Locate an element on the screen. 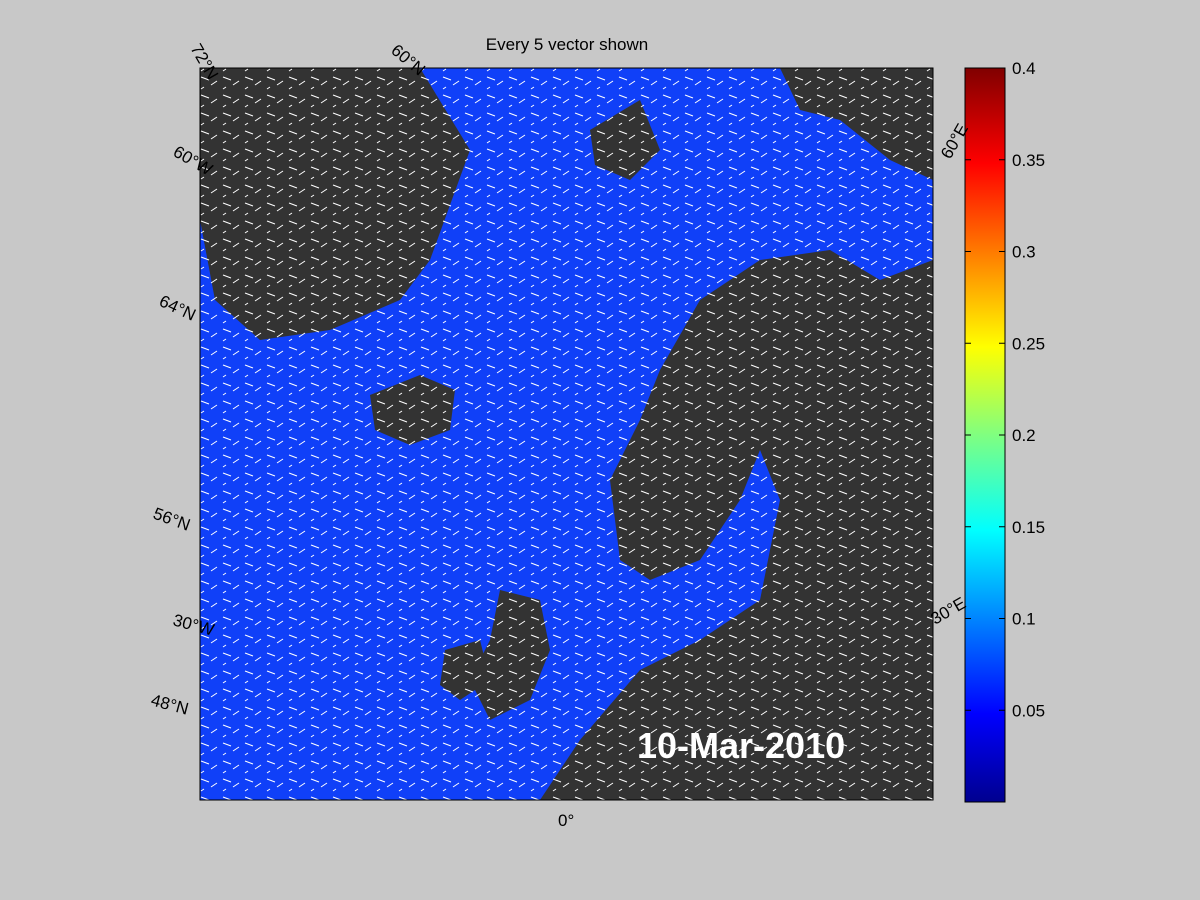 The height and width of the screenshot is (900, 1200). title: Every 5 vector shown is located at coordinates (567, 44).